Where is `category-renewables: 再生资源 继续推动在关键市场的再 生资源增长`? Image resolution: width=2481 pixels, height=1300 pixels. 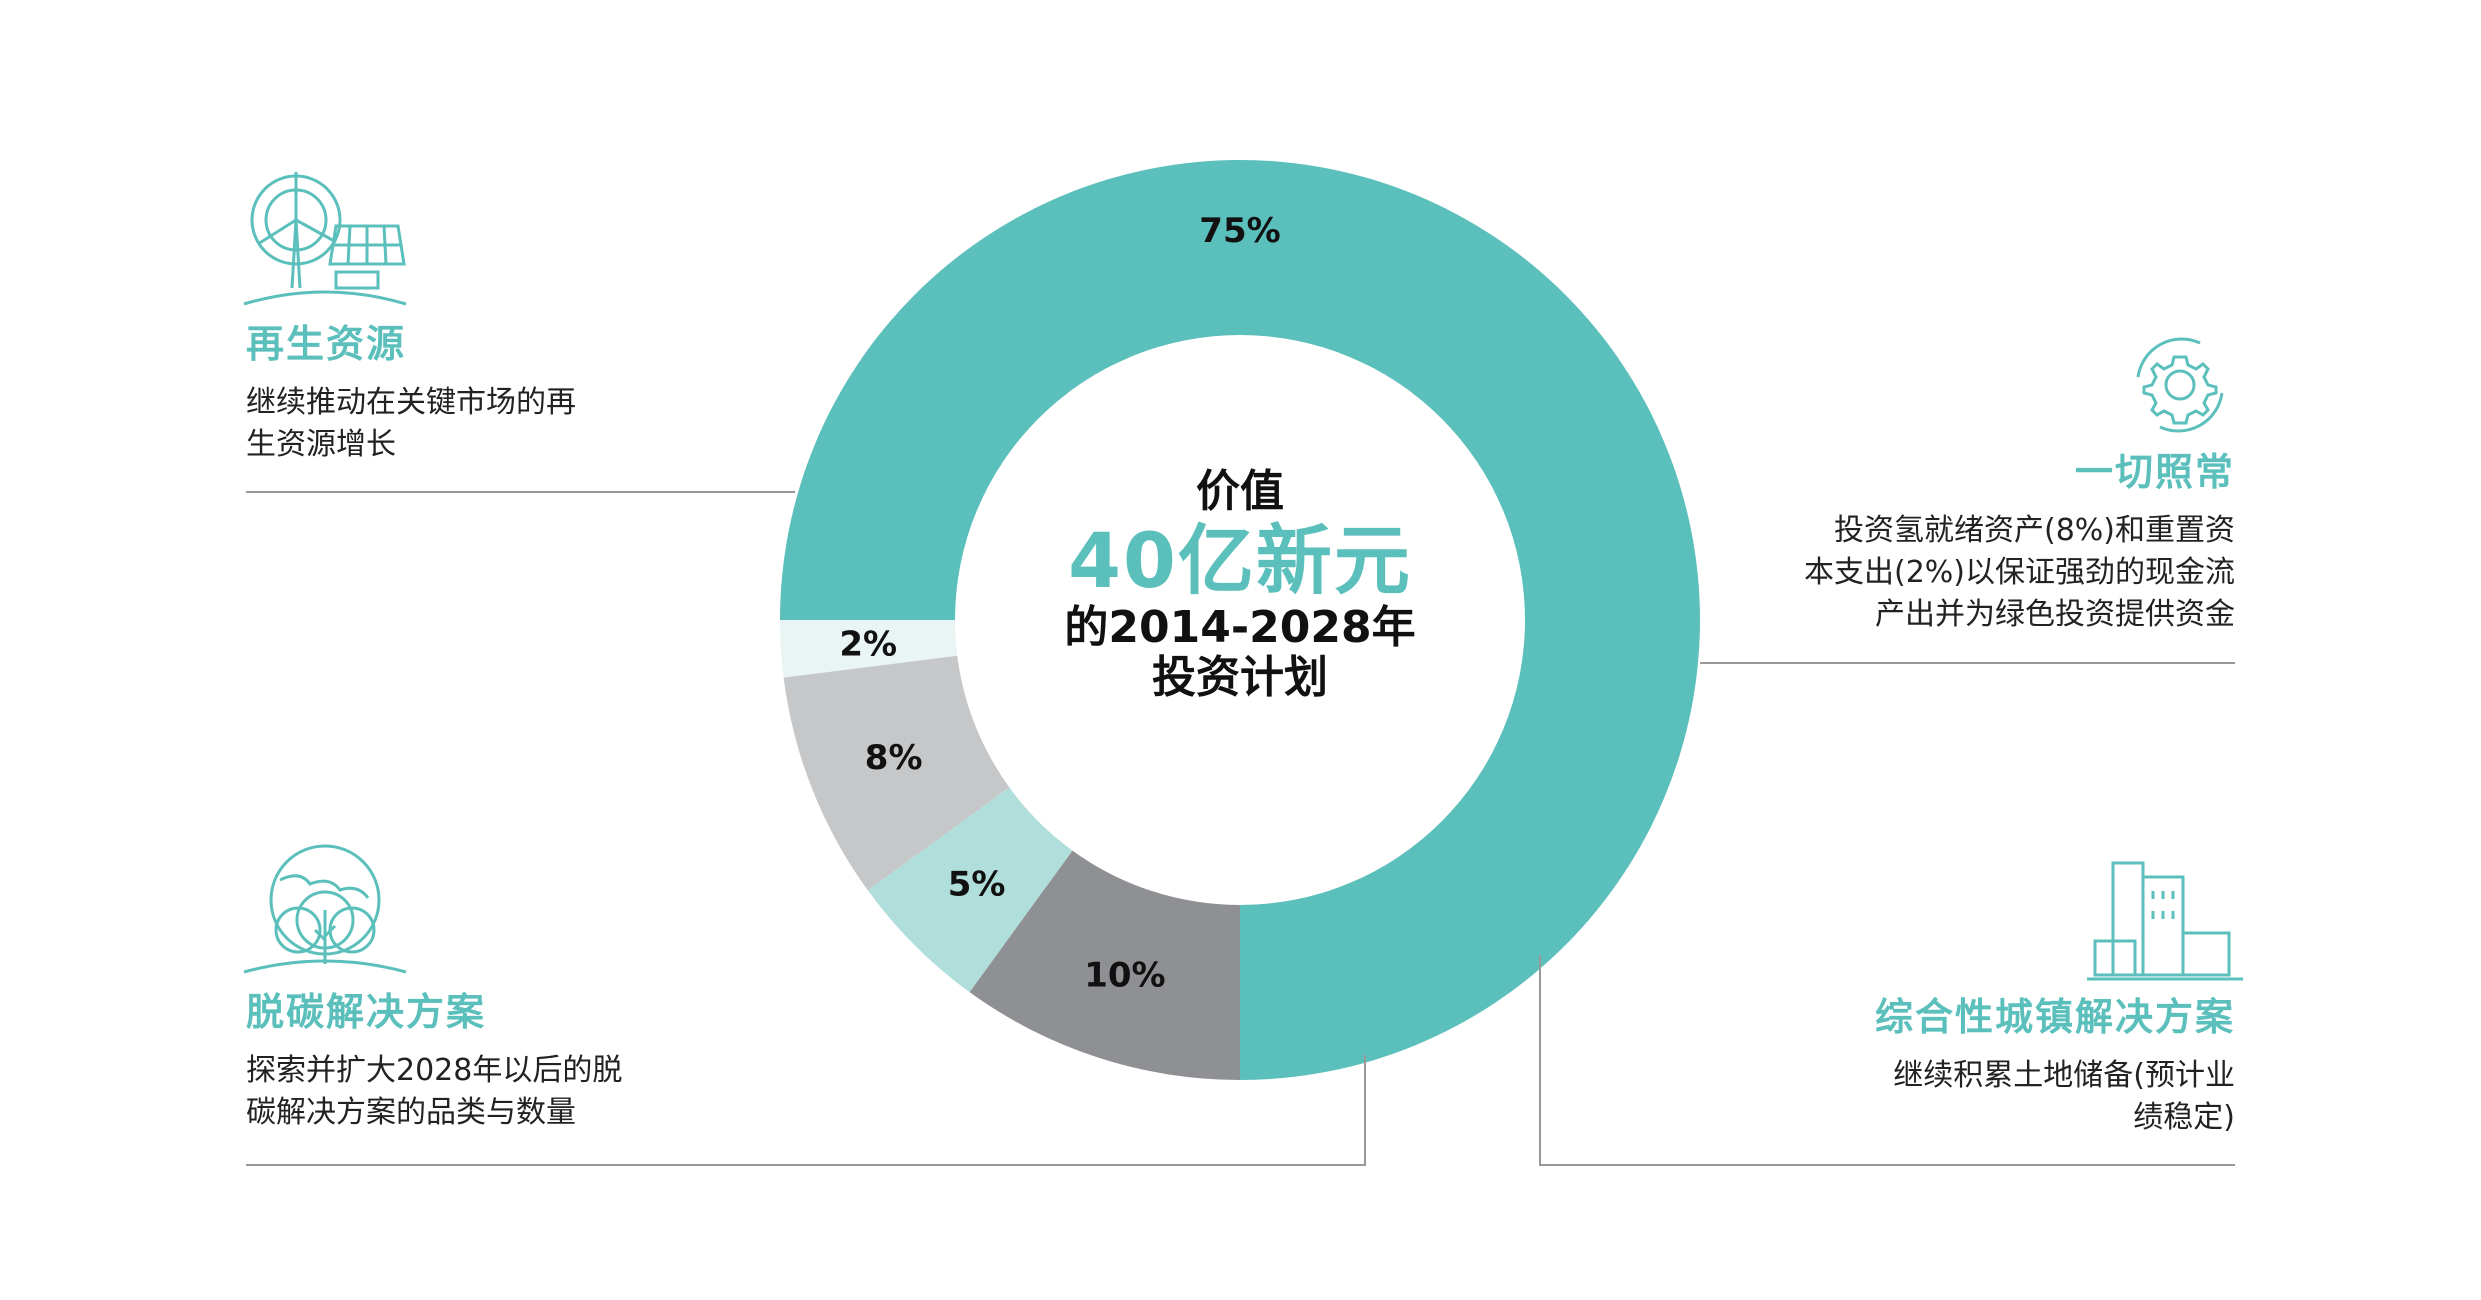 category-renewables: 再生资源 继续推动在关键市场的再 生资源增长 is located at coordinates (456, 394).